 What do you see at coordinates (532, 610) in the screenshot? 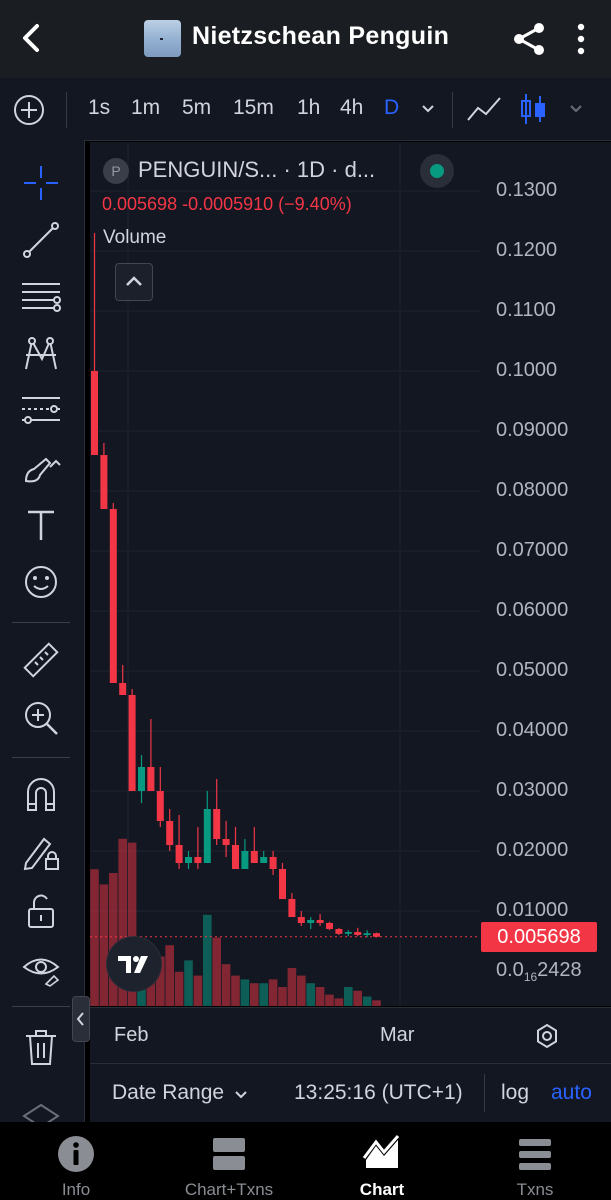
I see `price-axis-label: 0.06000` at bounding box center [532, 610].